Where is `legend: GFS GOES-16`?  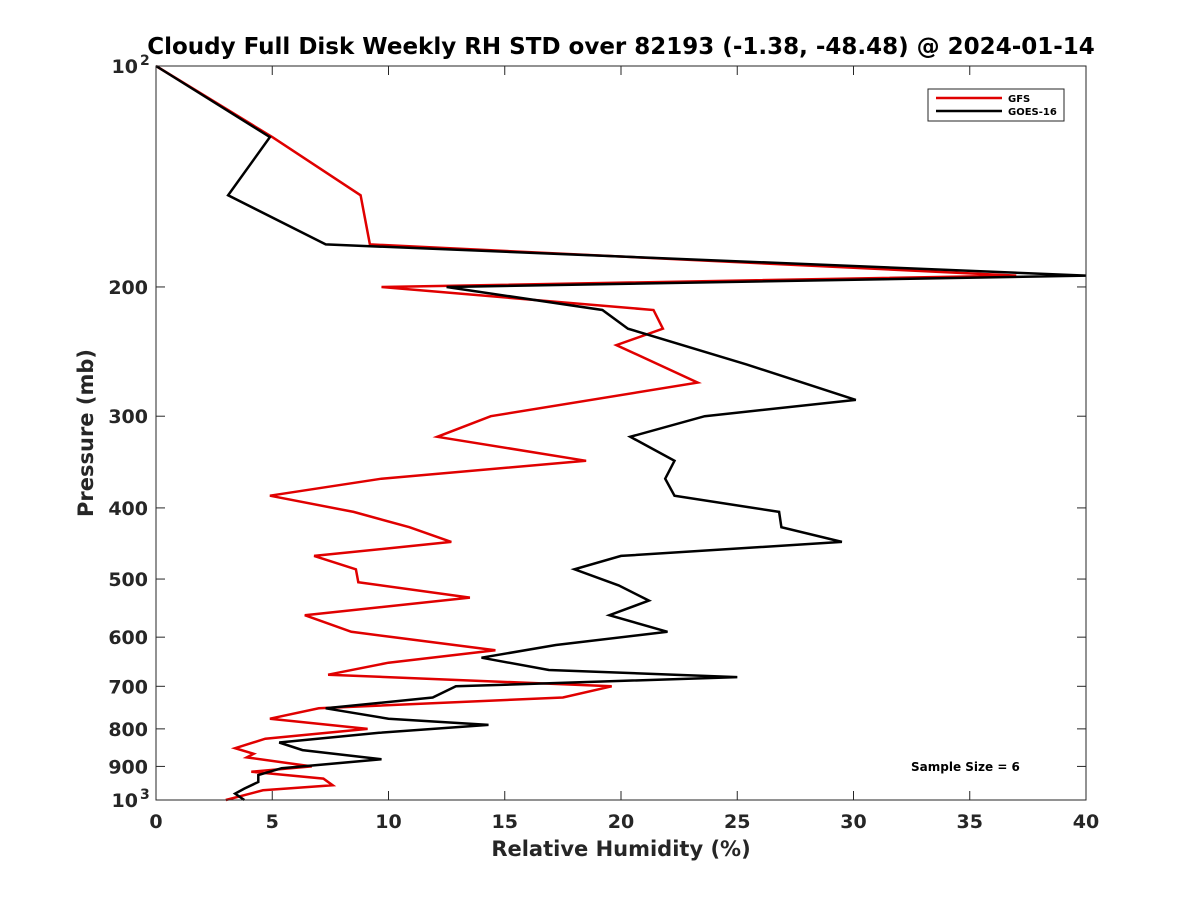 legend: GFS GOES-16 is located at coordinates (996, 105).